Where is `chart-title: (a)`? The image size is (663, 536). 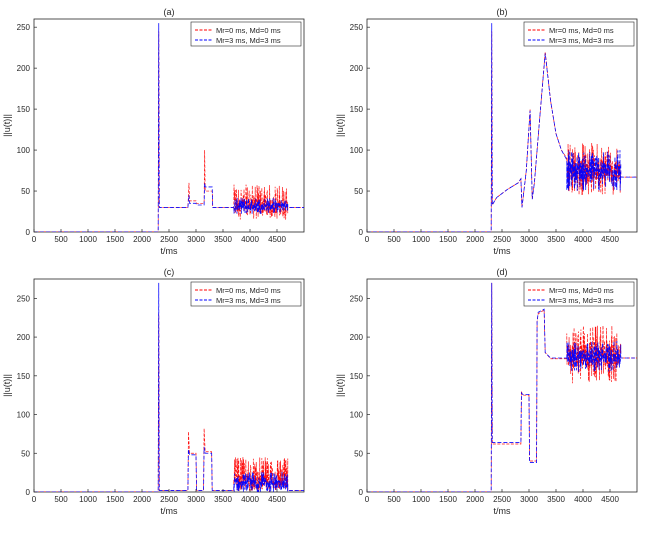
chart-title: (a) is located at coordinates (169, 12).